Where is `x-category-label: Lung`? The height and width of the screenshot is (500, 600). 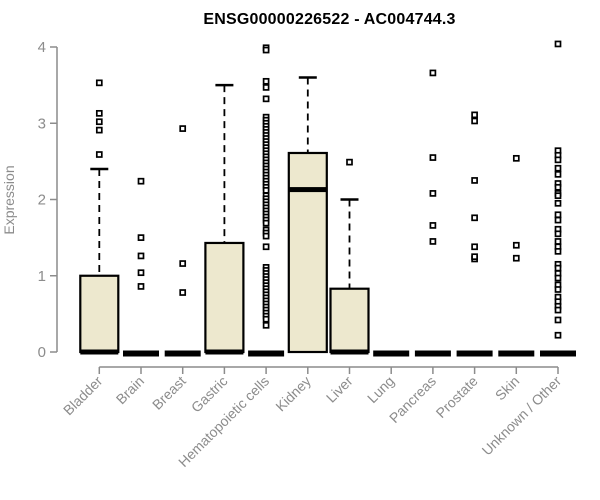
x-category-label: Lung is located at coordinates (380, 389).